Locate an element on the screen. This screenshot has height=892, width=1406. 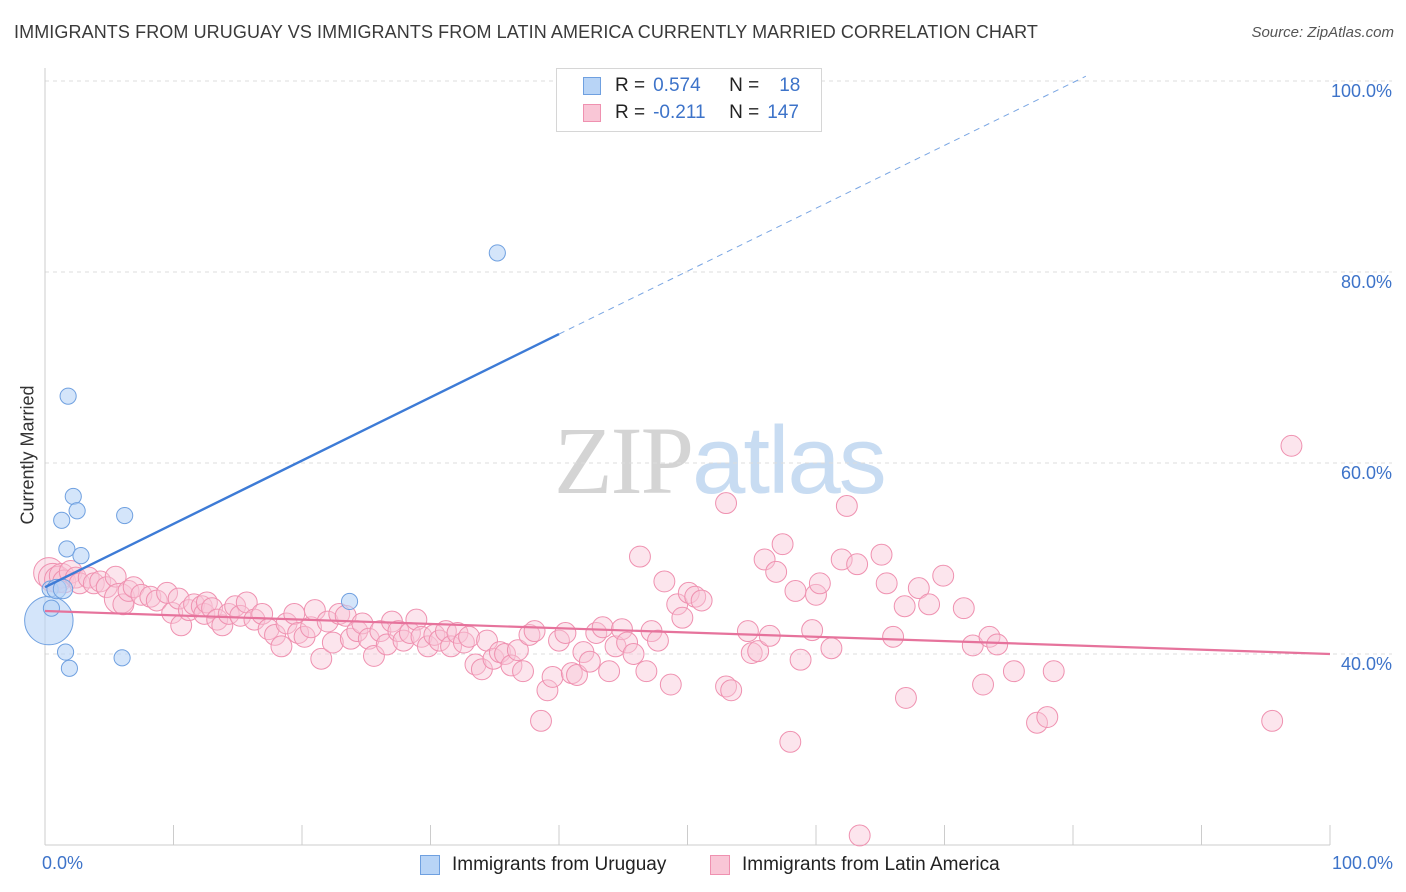
legend-swatch-uruguay is located at coordinates (592, 86).